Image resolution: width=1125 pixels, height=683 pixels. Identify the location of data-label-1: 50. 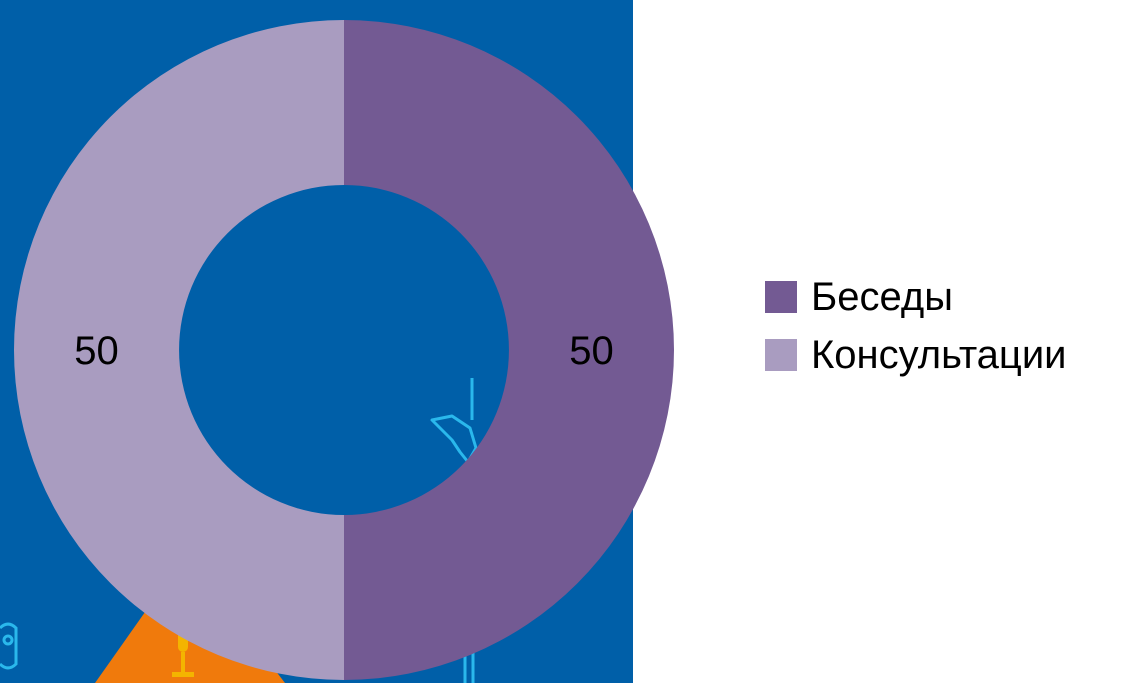
(591, 351).